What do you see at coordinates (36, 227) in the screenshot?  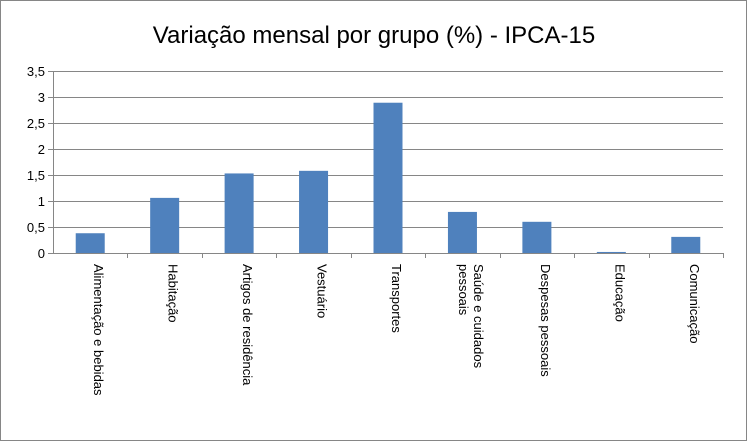 I see `y-tick-label: 0,5` at bounding box center [36, 227].